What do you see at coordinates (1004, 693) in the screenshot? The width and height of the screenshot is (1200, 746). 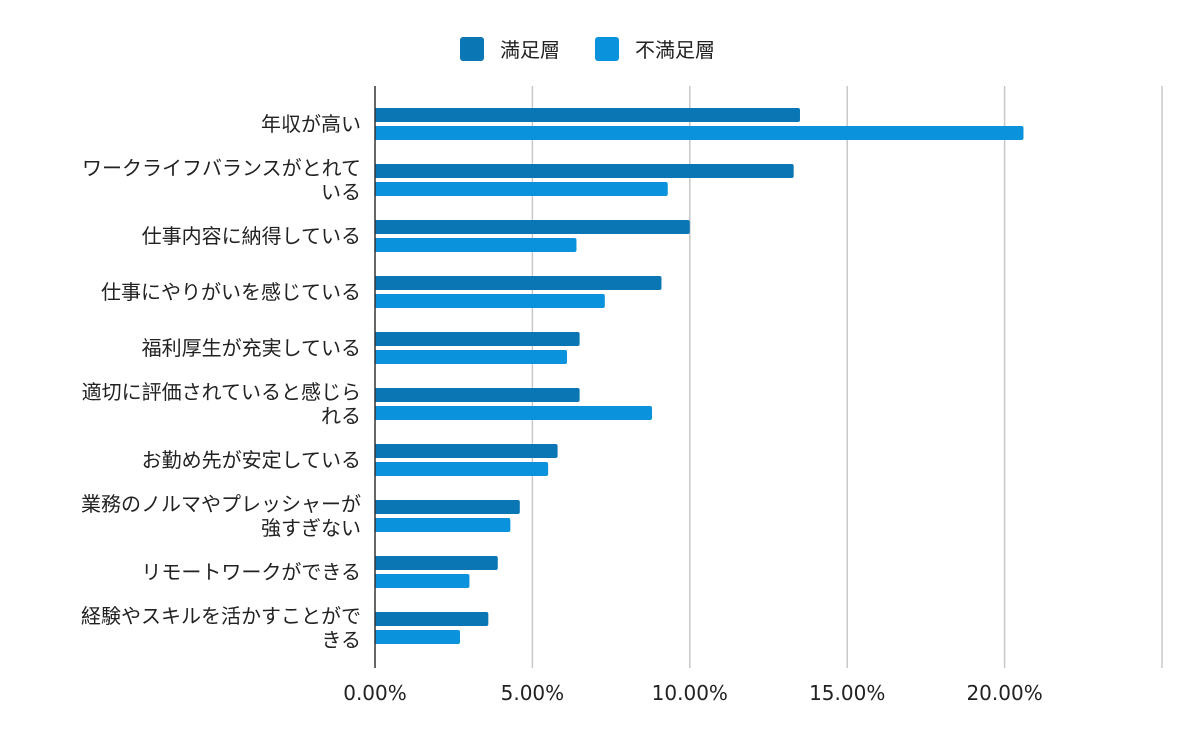 I see `x-tick-label: 20.00%` at bounding box center [1004, 693].